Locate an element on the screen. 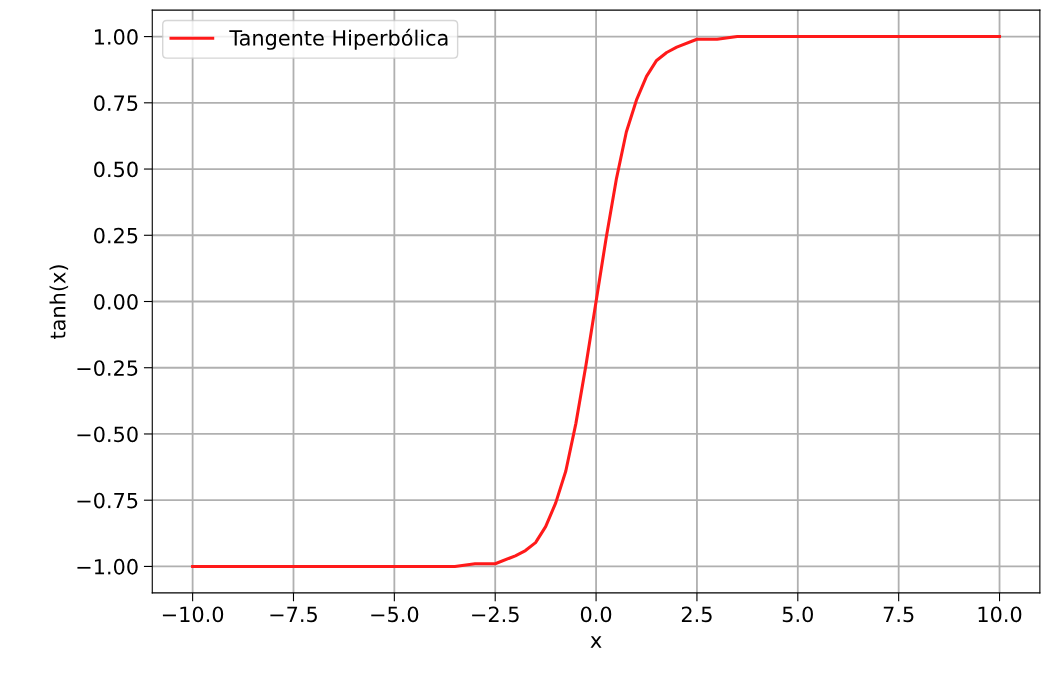 The width and height of the screenshot is (1043, 673). legend-label: Tangente Hiperbólica is located at coordinates (338, 39).